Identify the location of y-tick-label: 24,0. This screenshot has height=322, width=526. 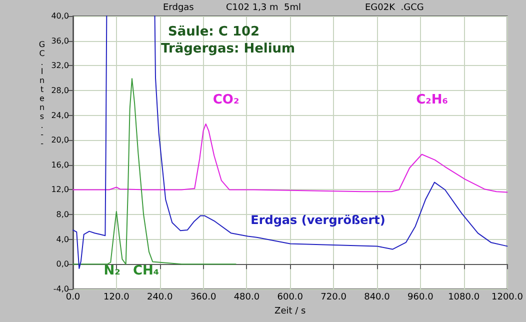
(60, 115).